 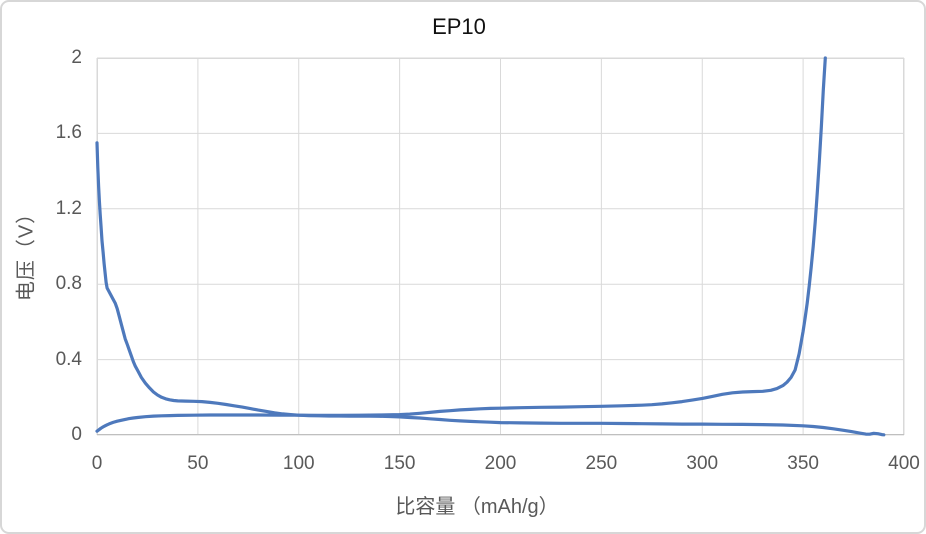 What do you see at coordinates (298, 463) in the screenshot?
I see `x-axis-tick-label: 100` at bounding box center [298, 463].